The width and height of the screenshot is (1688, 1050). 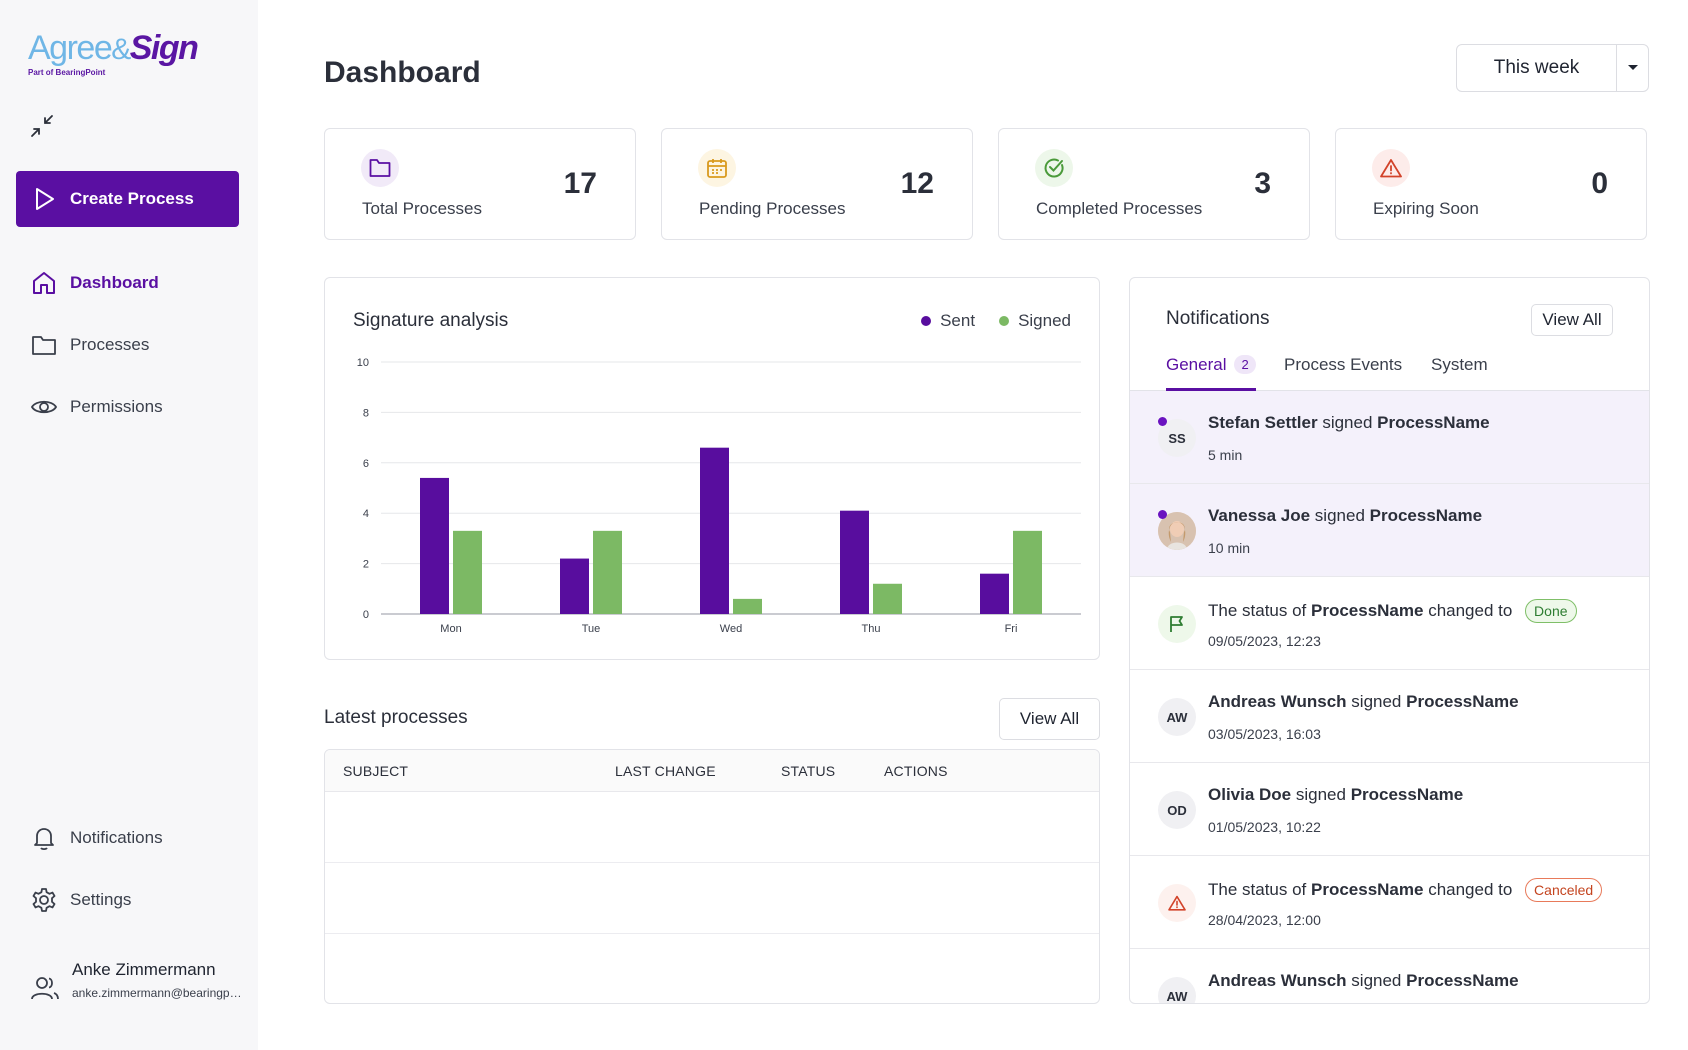 I want to click on logo-subtitle: Part of BearingPoint, so click(x=67, y=72).